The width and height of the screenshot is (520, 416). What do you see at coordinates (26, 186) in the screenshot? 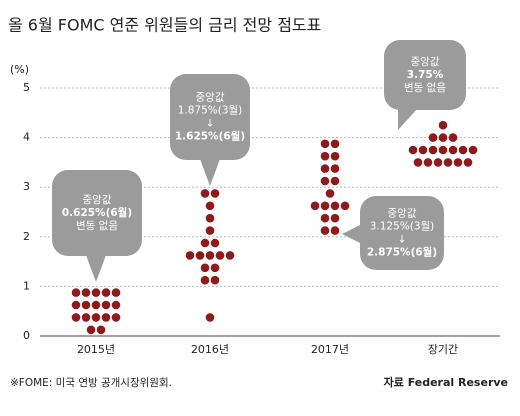
I see `y-tick-label: 3` at bounding box center [26, 186].